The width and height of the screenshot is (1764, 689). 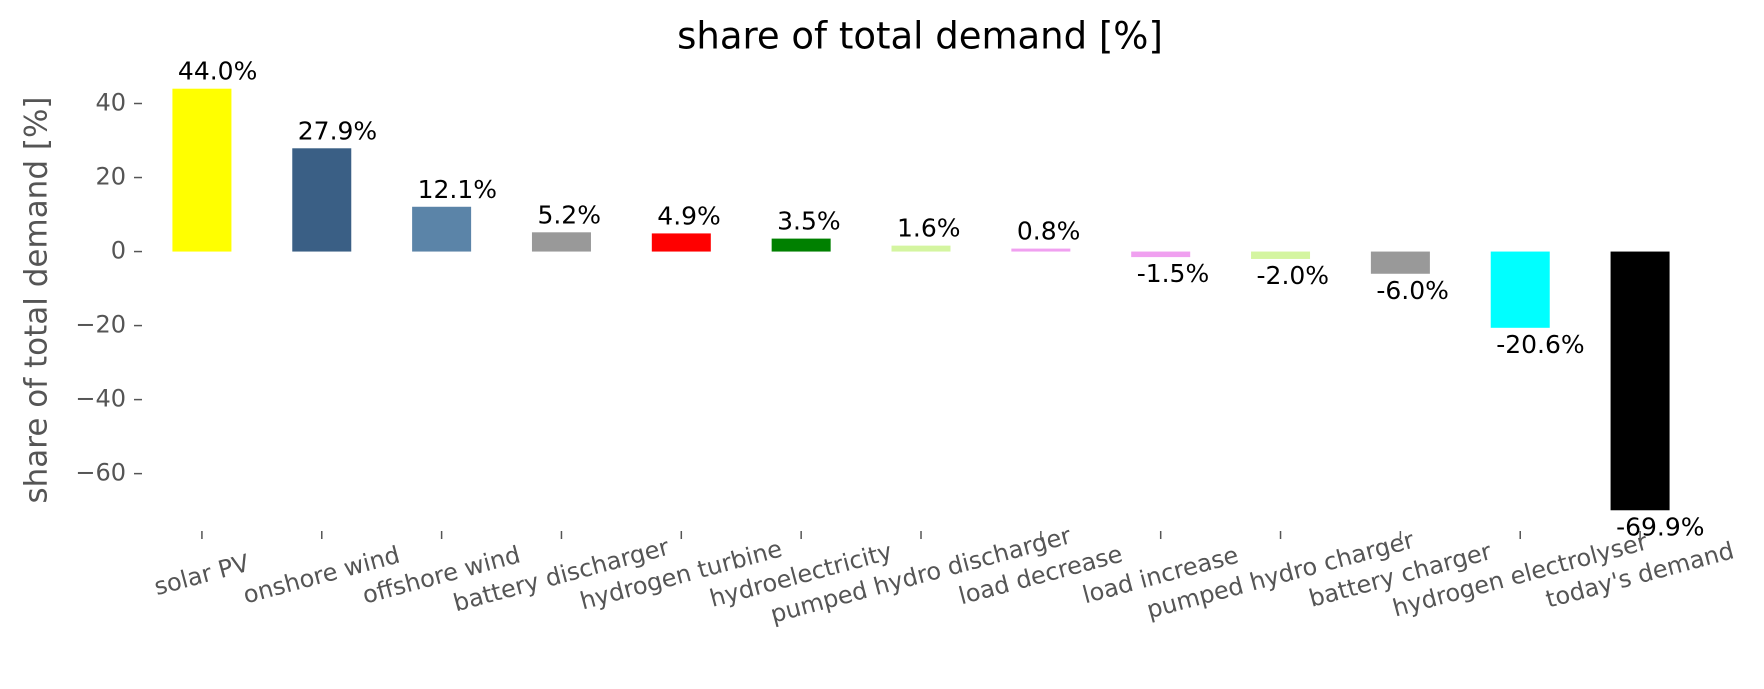 What do you see at coordinates (100, 325) in the screenshot?
I see `y-tick-label: −20` at bounding box center [100, 325].